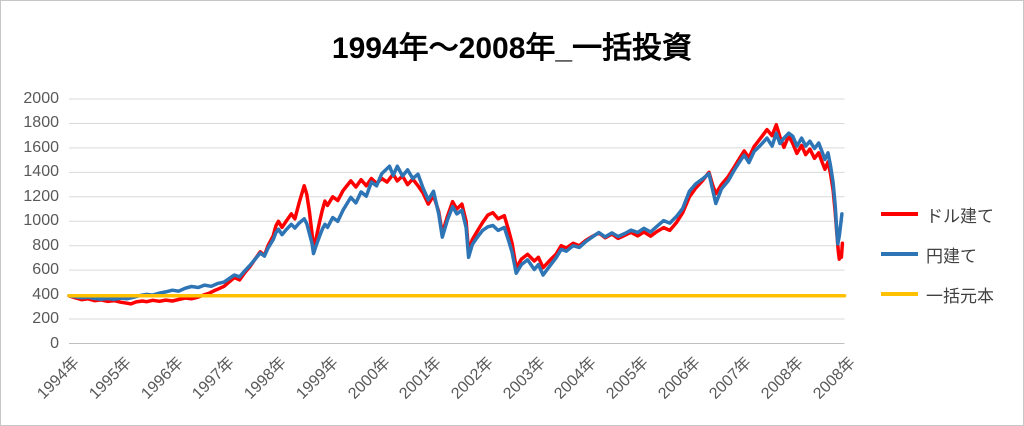 The width and height of the screenshot is (1024, 426). I want to click on y-tick-label: 600, so click(45, 270).